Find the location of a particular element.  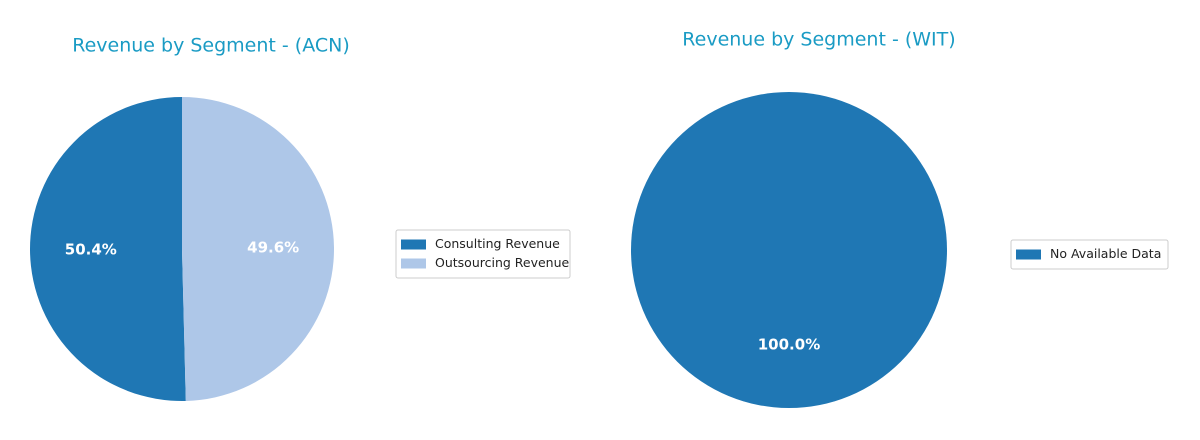

chart-title: Revenue by Segment - (ACN) is located at coordinates (211, 46).